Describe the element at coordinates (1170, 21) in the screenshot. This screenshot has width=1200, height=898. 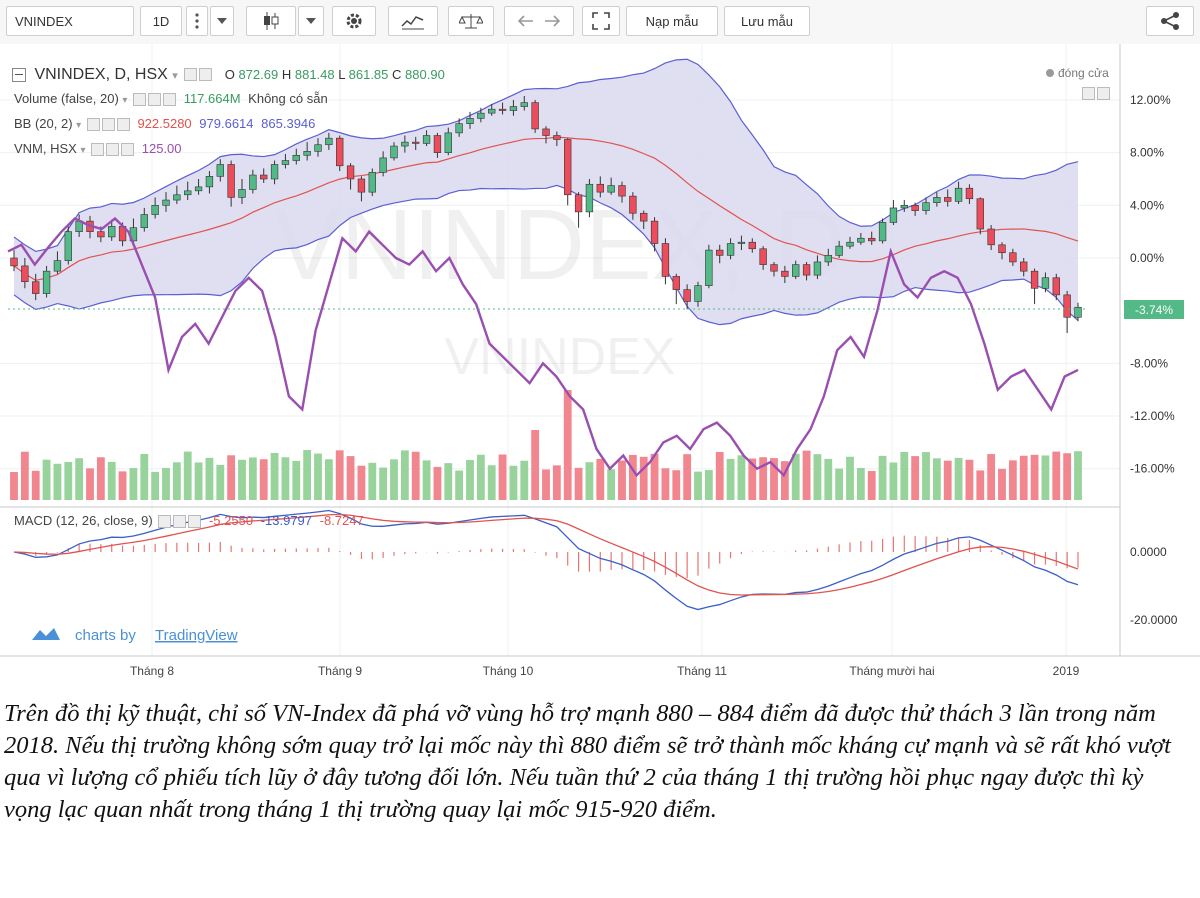
I see `share-icon` at that location.